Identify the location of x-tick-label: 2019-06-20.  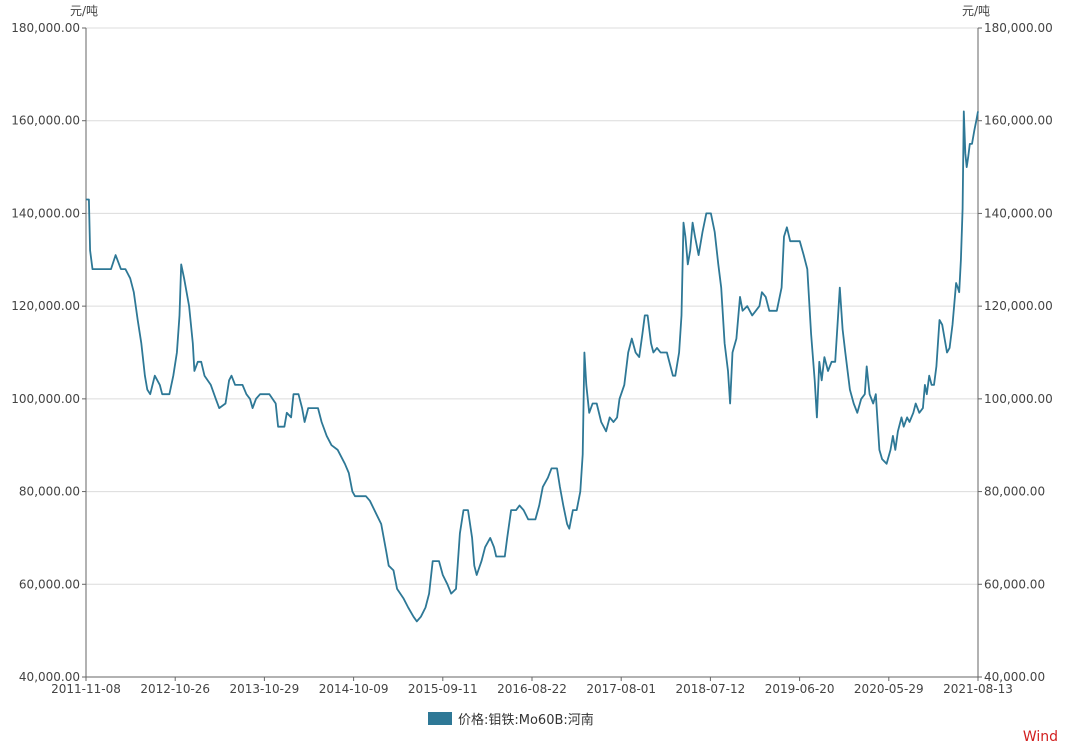
(800, 689).